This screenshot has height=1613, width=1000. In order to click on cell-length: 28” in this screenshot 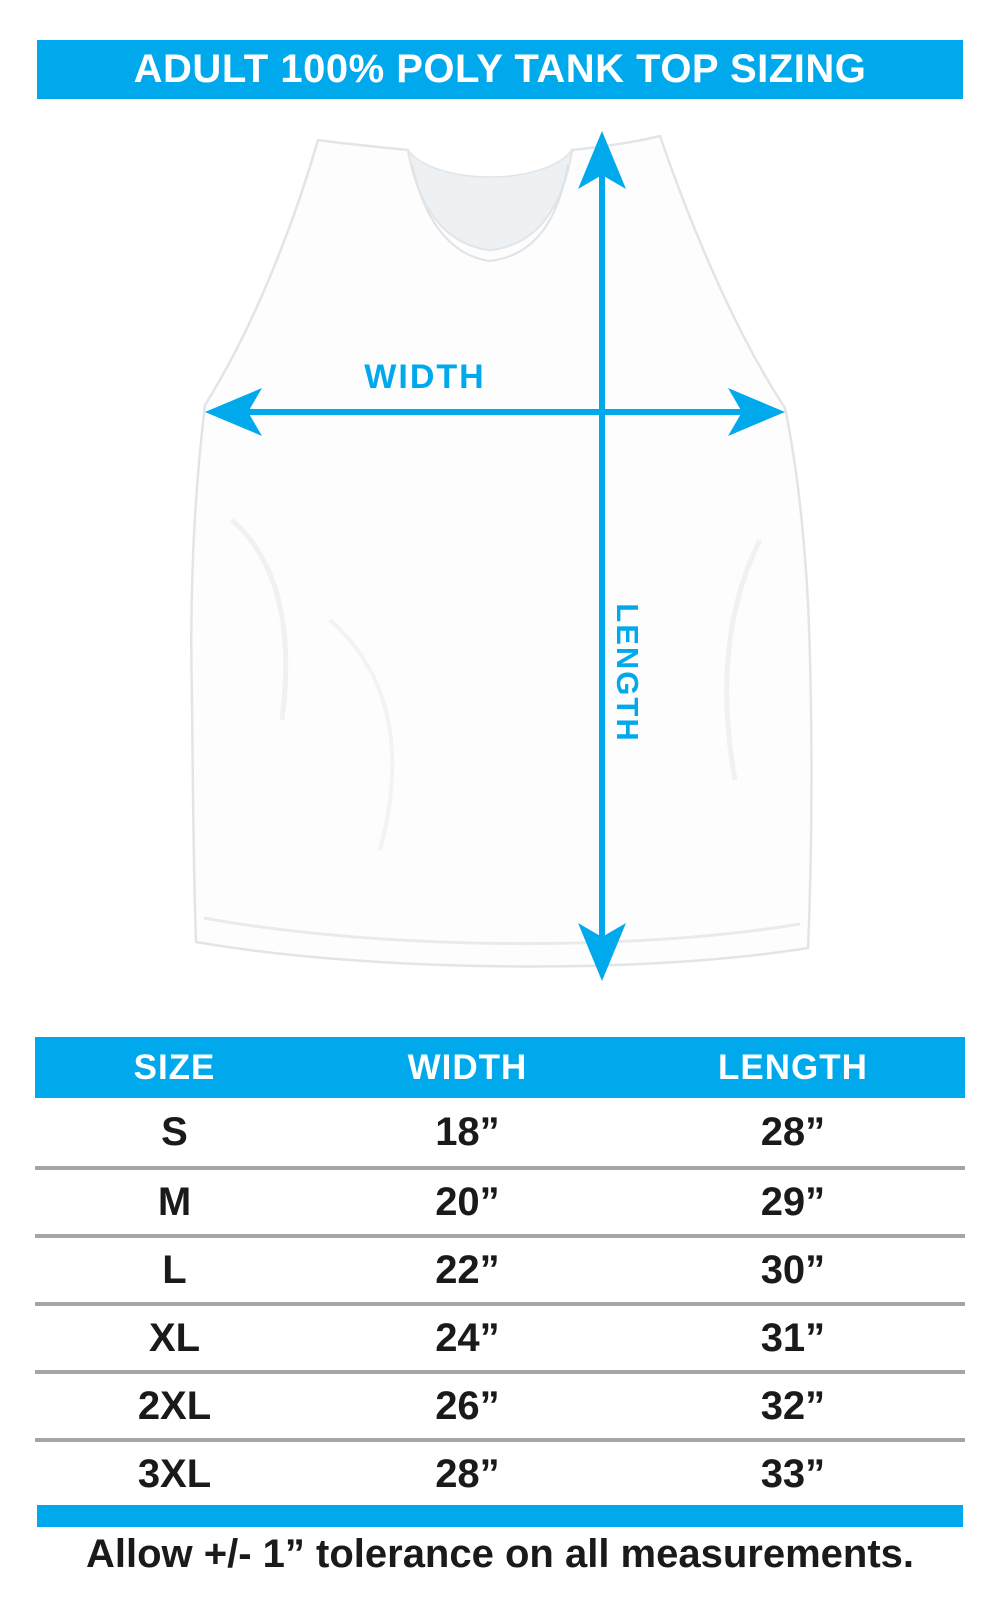, I will do `click(793, 1131)`.